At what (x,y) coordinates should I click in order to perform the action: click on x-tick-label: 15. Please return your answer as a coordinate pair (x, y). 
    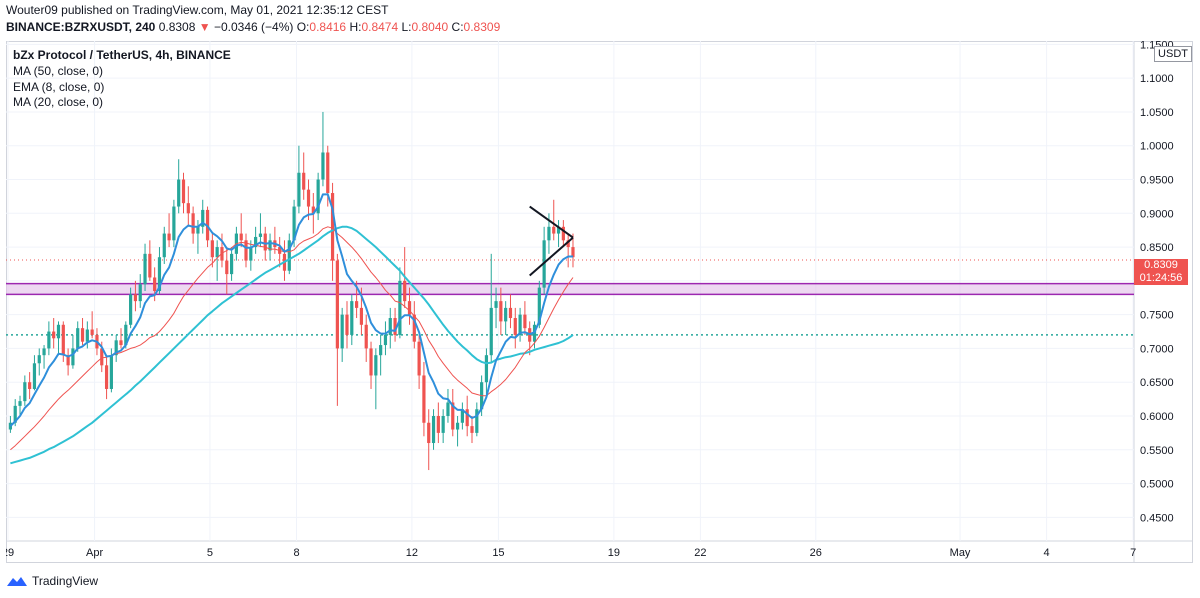
    Looking at the image, I should click on (498, 553).